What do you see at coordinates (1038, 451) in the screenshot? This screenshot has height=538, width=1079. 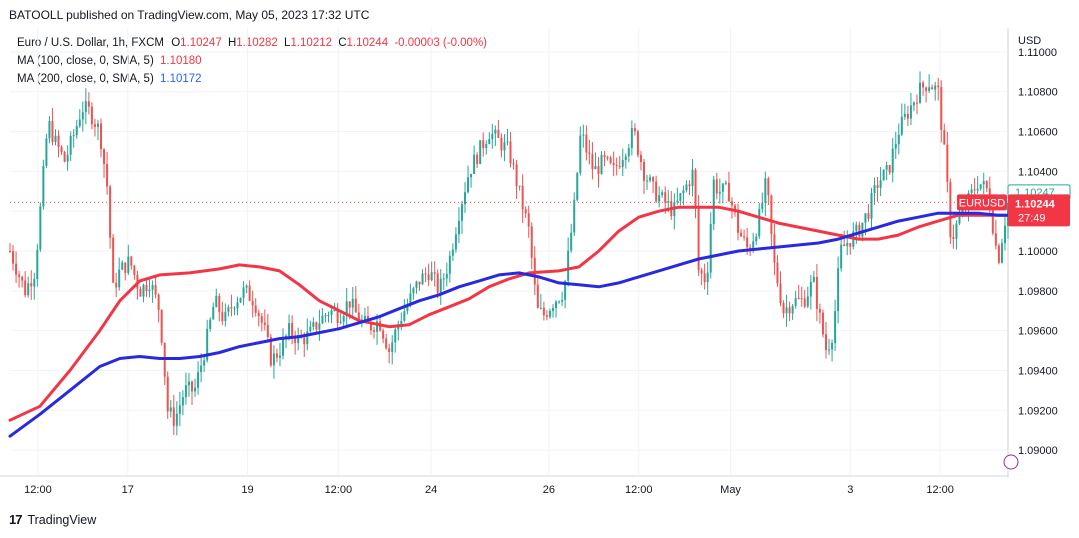 I see `y-tick-label: 1.09000` at bounding box center [1038, 451].